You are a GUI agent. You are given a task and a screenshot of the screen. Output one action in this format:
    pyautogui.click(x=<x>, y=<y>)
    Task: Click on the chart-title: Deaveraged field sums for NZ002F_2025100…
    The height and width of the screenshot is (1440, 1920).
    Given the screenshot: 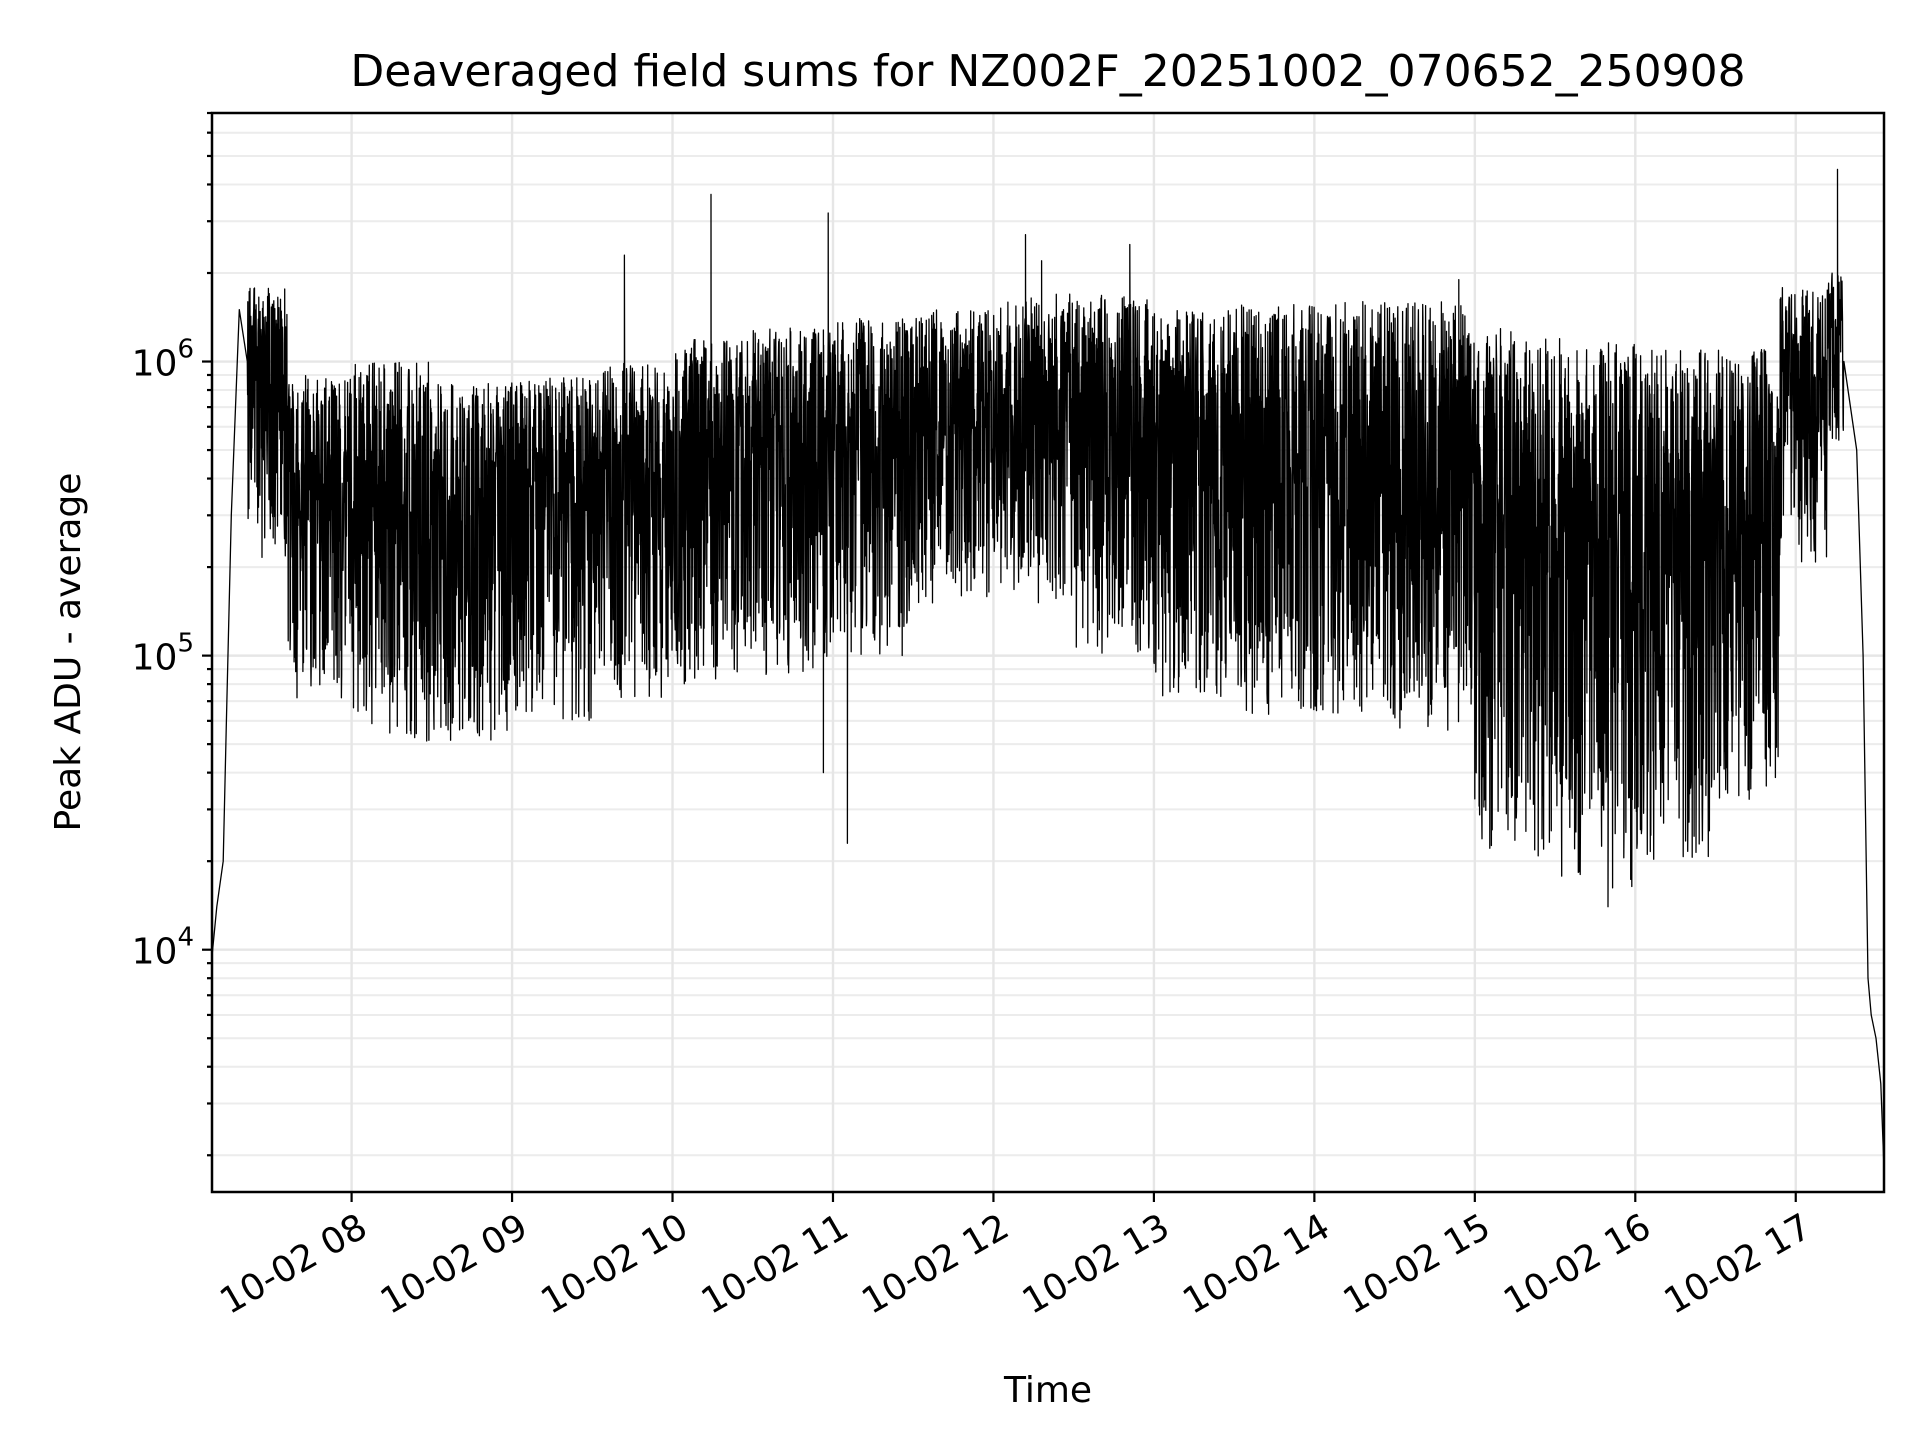 What is the action you would take?
    pyautogui.click(x=1047, y=71)
    